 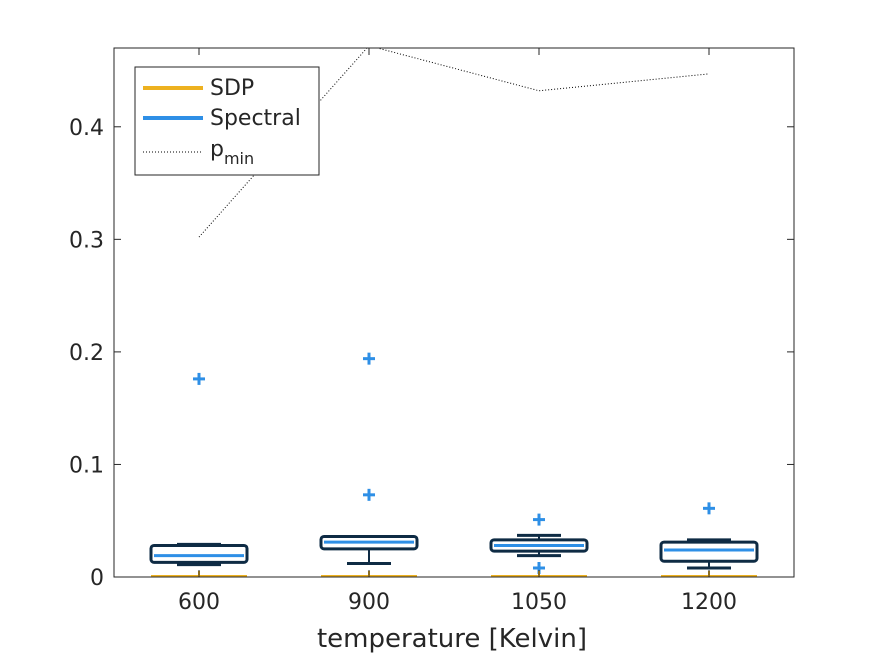 What do you see at coordinates (239, 158) in the screenshot?
I see `legend-label-pmin-subscript: min` at bounding box center [239, 158].